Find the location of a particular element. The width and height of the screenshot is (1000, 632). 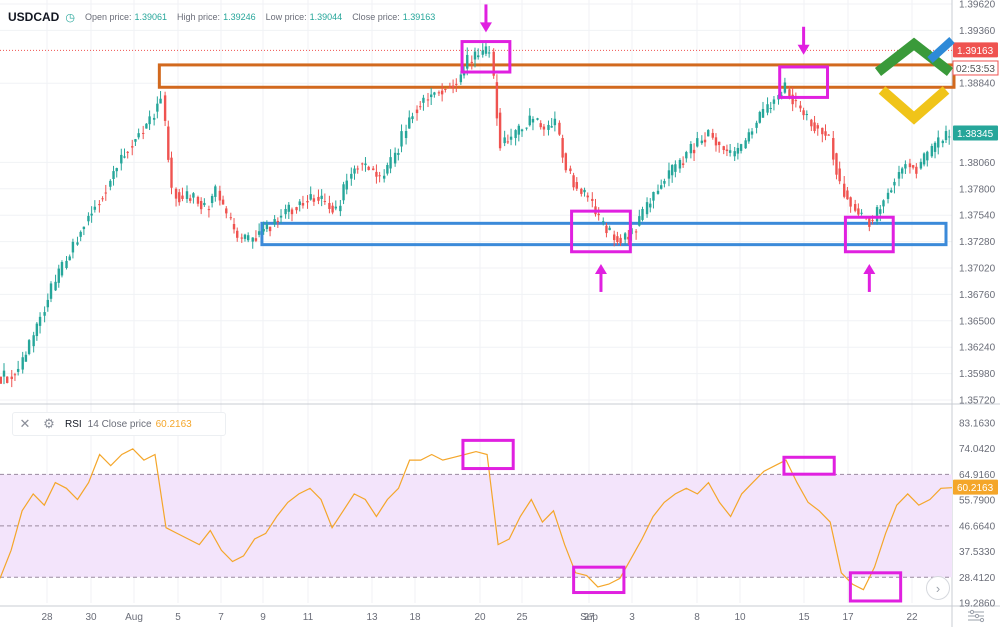

price-tick-label: 1.39360 is located at coordinates (977, 31).